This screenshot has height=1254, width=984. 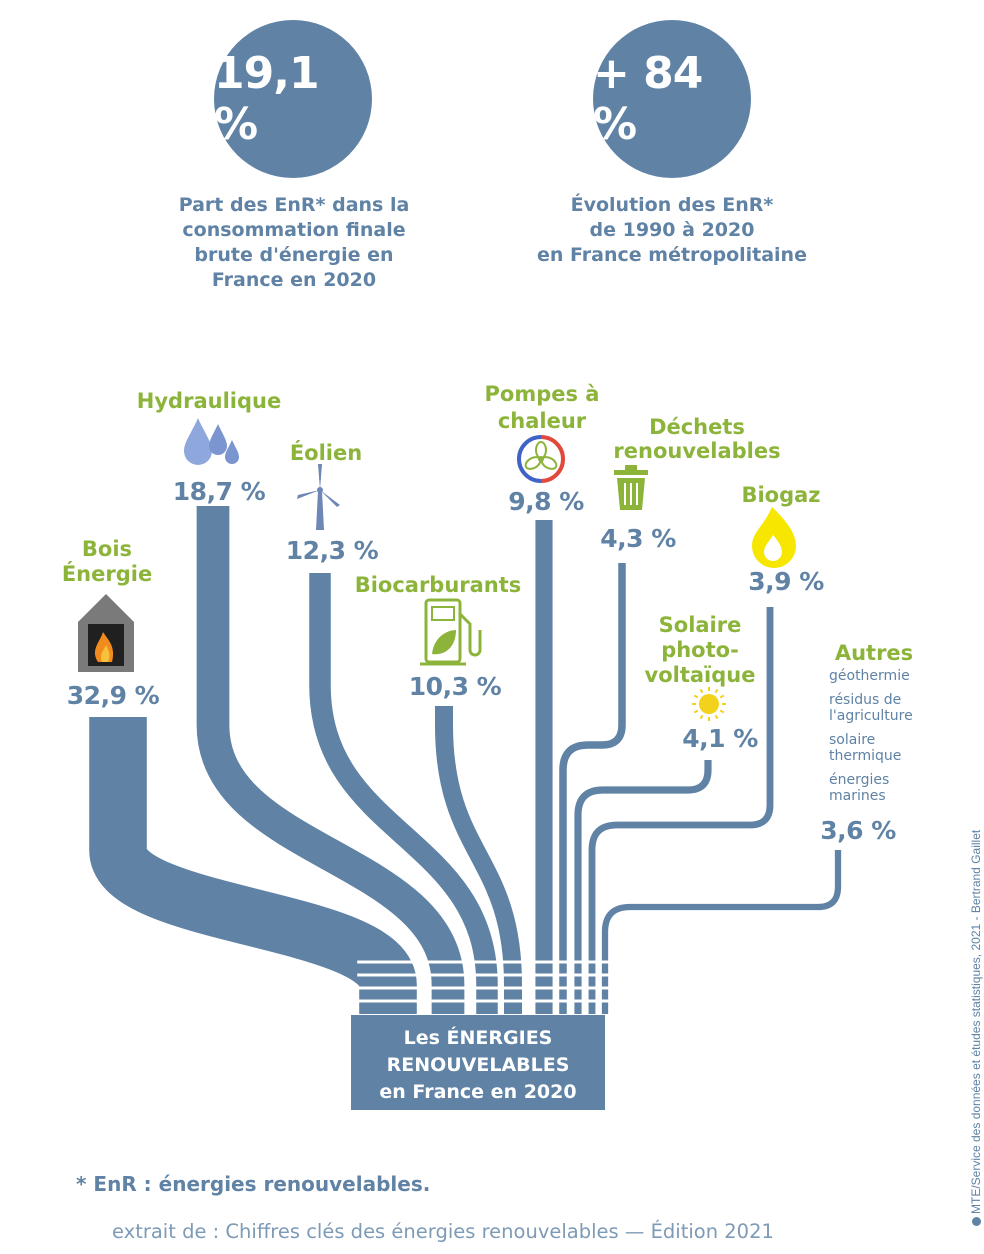 I want to click on target-label: en France en 2020, so click(x=477, y=1092).